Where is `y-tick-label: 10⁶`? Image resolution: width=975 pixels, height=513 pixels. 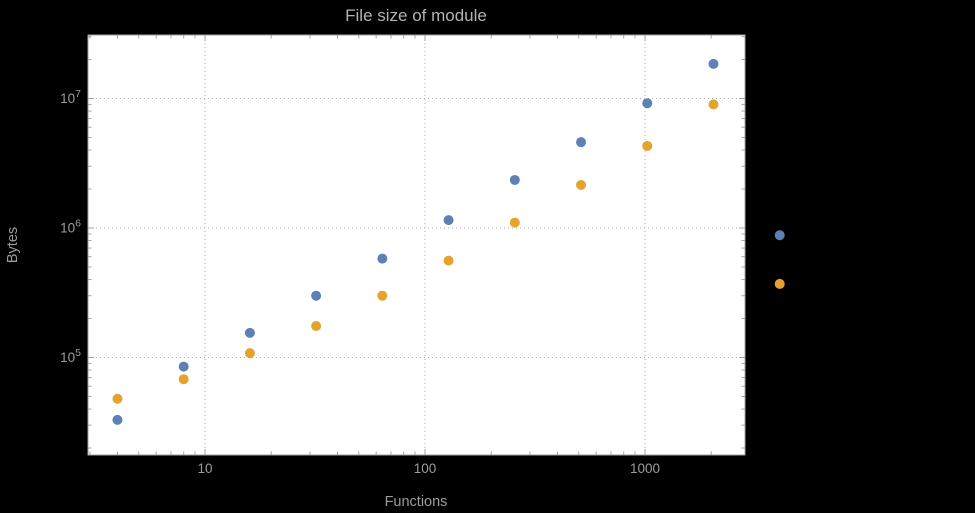 y-tick-label: 10⁶ is located at coordinates (70, 227).